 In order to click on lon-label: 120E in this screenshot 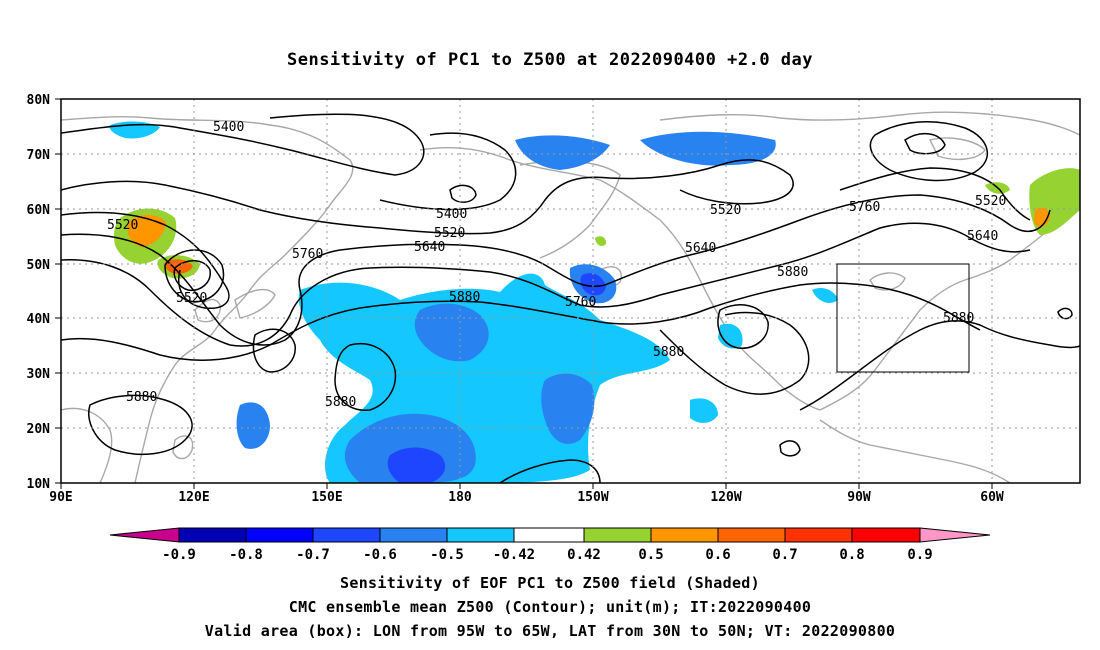, I will do `click(193, 497)`.